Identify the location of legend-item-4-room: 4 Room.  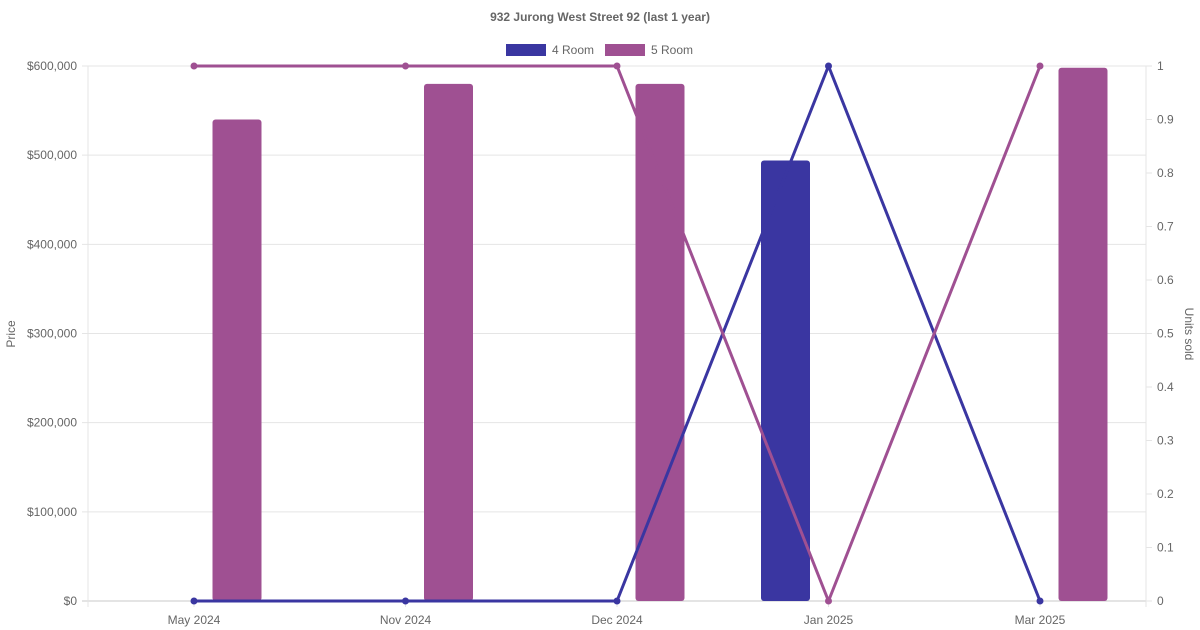
(550, 50).